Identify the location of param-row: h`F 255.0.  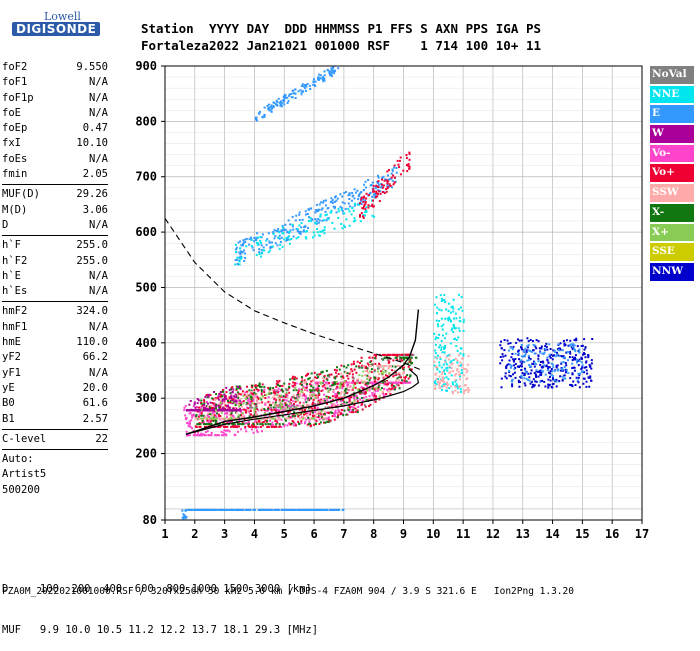
(55, 245).